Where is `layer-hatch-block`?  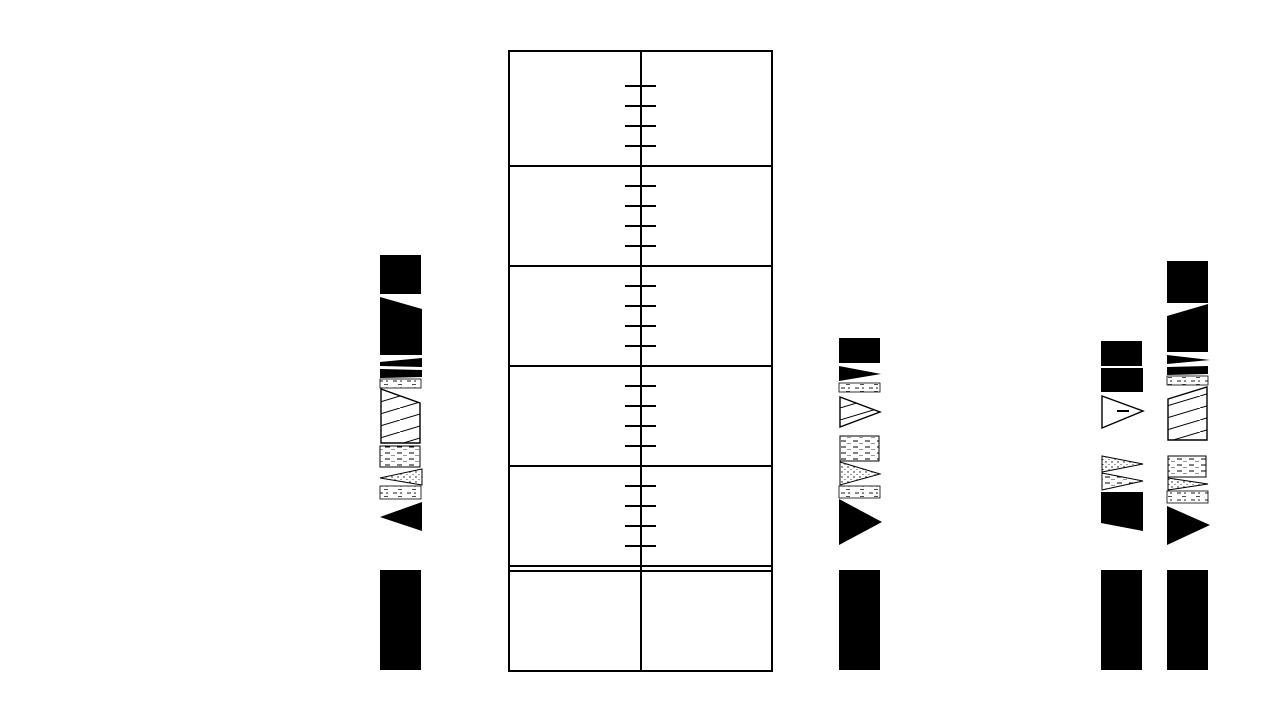 layer-hatch-block is located at coordinates (1187, 413).